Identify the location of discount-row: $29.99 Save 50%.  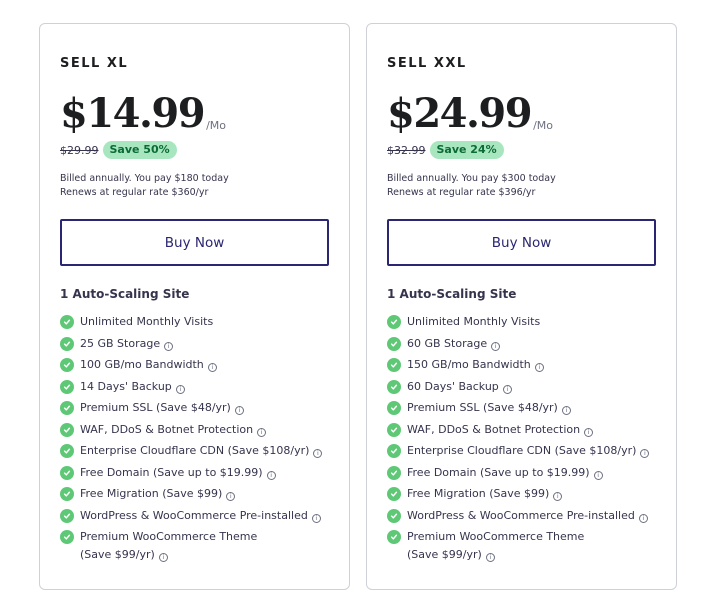
(118, 150).